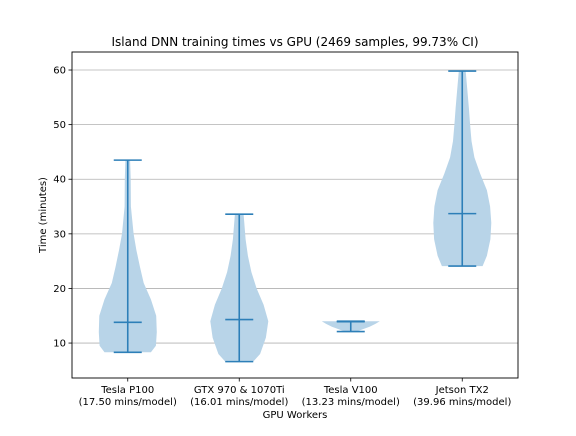  Describe the element at coordinates (43, 215) in the screenshot. I see `y-axis-label: Time (minutes)` at that location.